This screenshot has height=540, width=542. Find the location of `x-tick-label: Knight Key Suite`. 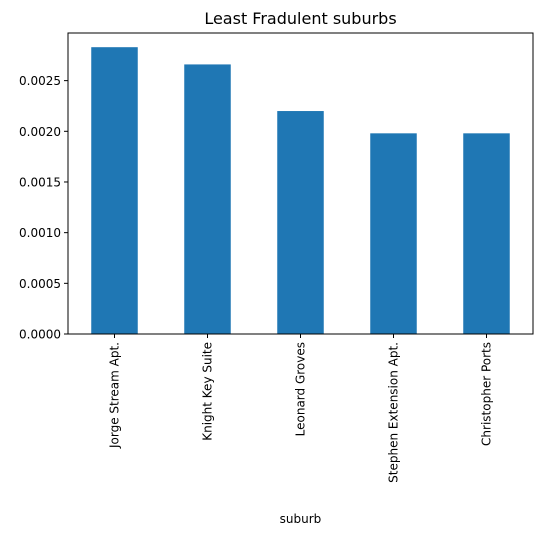

x-tick-label: Knight Key Suite is located at coordinates (208, 391).